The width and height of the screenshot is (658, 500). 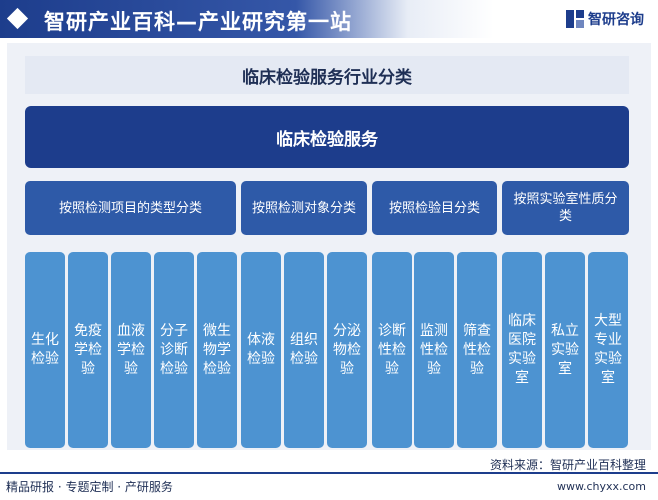 I want to click on leaf-node: 微生物学检验, so click(x=217, y=350).